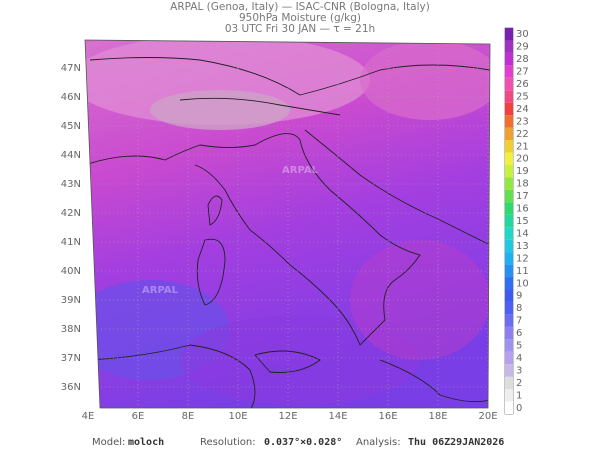 Image resolution: width=600 pixels, height=450 pixels. What do you see at coordinates (522, 271) in the screenshot?
I see `colorbar-label: 11` at bounding box center [522, 271].